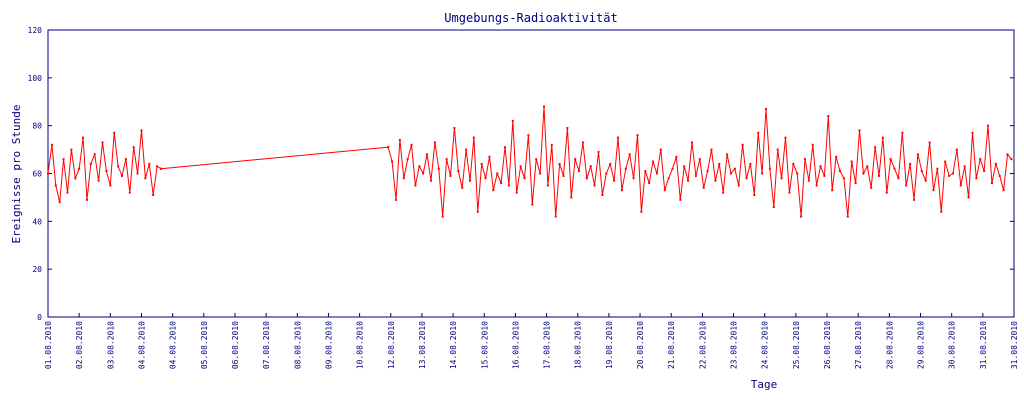 Image resolution: width=1024 pixels, height=400 pixels. Describe the element at coordinates (796, 345) in the screenshot. I see `x-tick-label: 25.08.2010` at that location.